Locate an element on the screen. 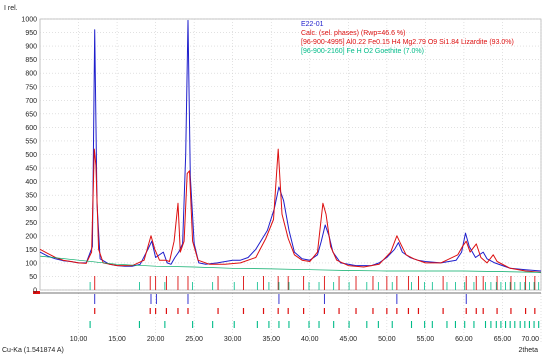  x-tick-label: 35.00 is located at coordinates (271, 339).